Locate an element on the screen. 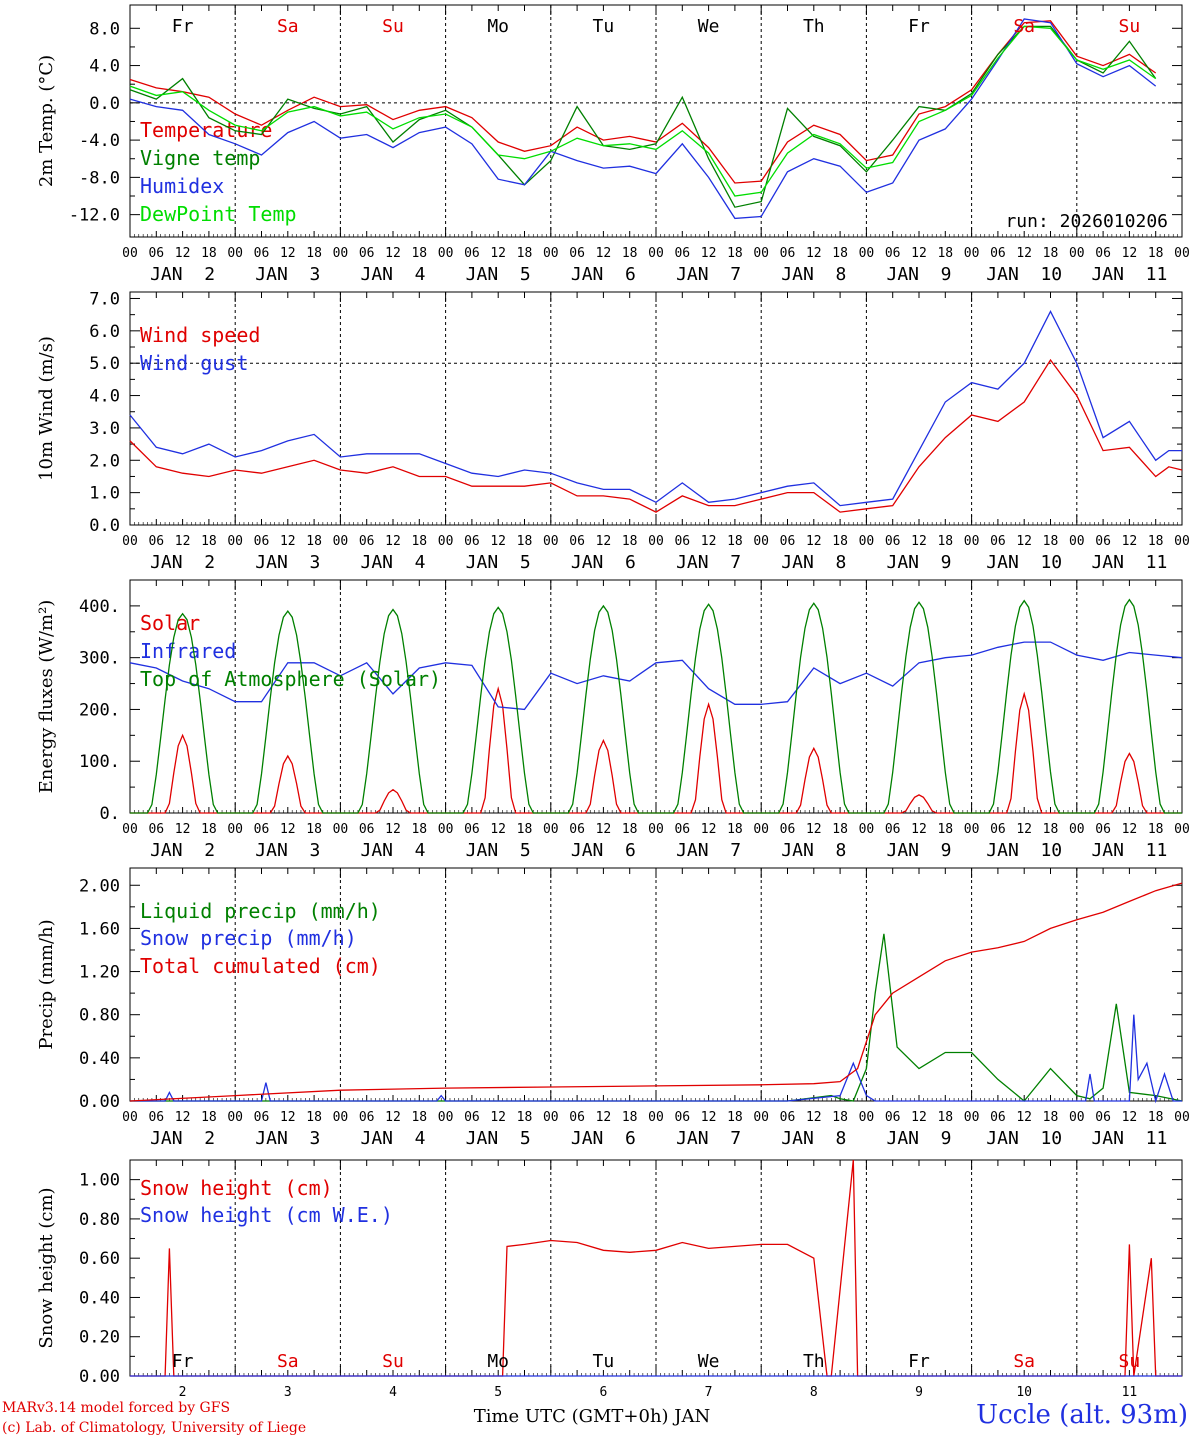 The width and height of the screenshot is (1194, 1440). legend-entry: Total cumulated (cm) is located at coordinates (260, 966).